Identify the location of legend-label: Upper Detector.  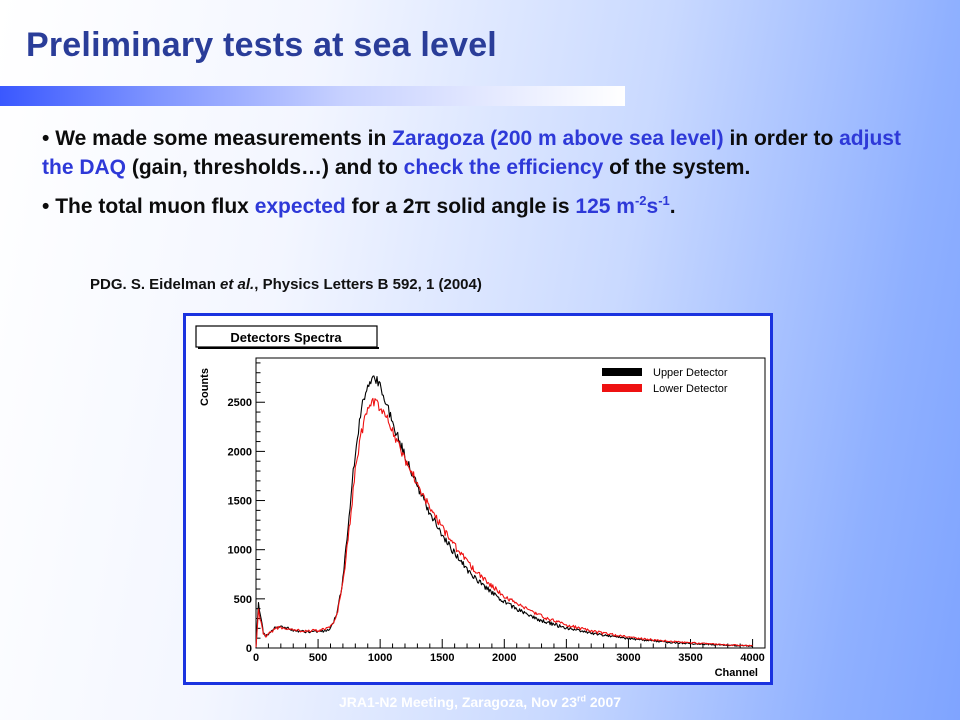
(690, 373).